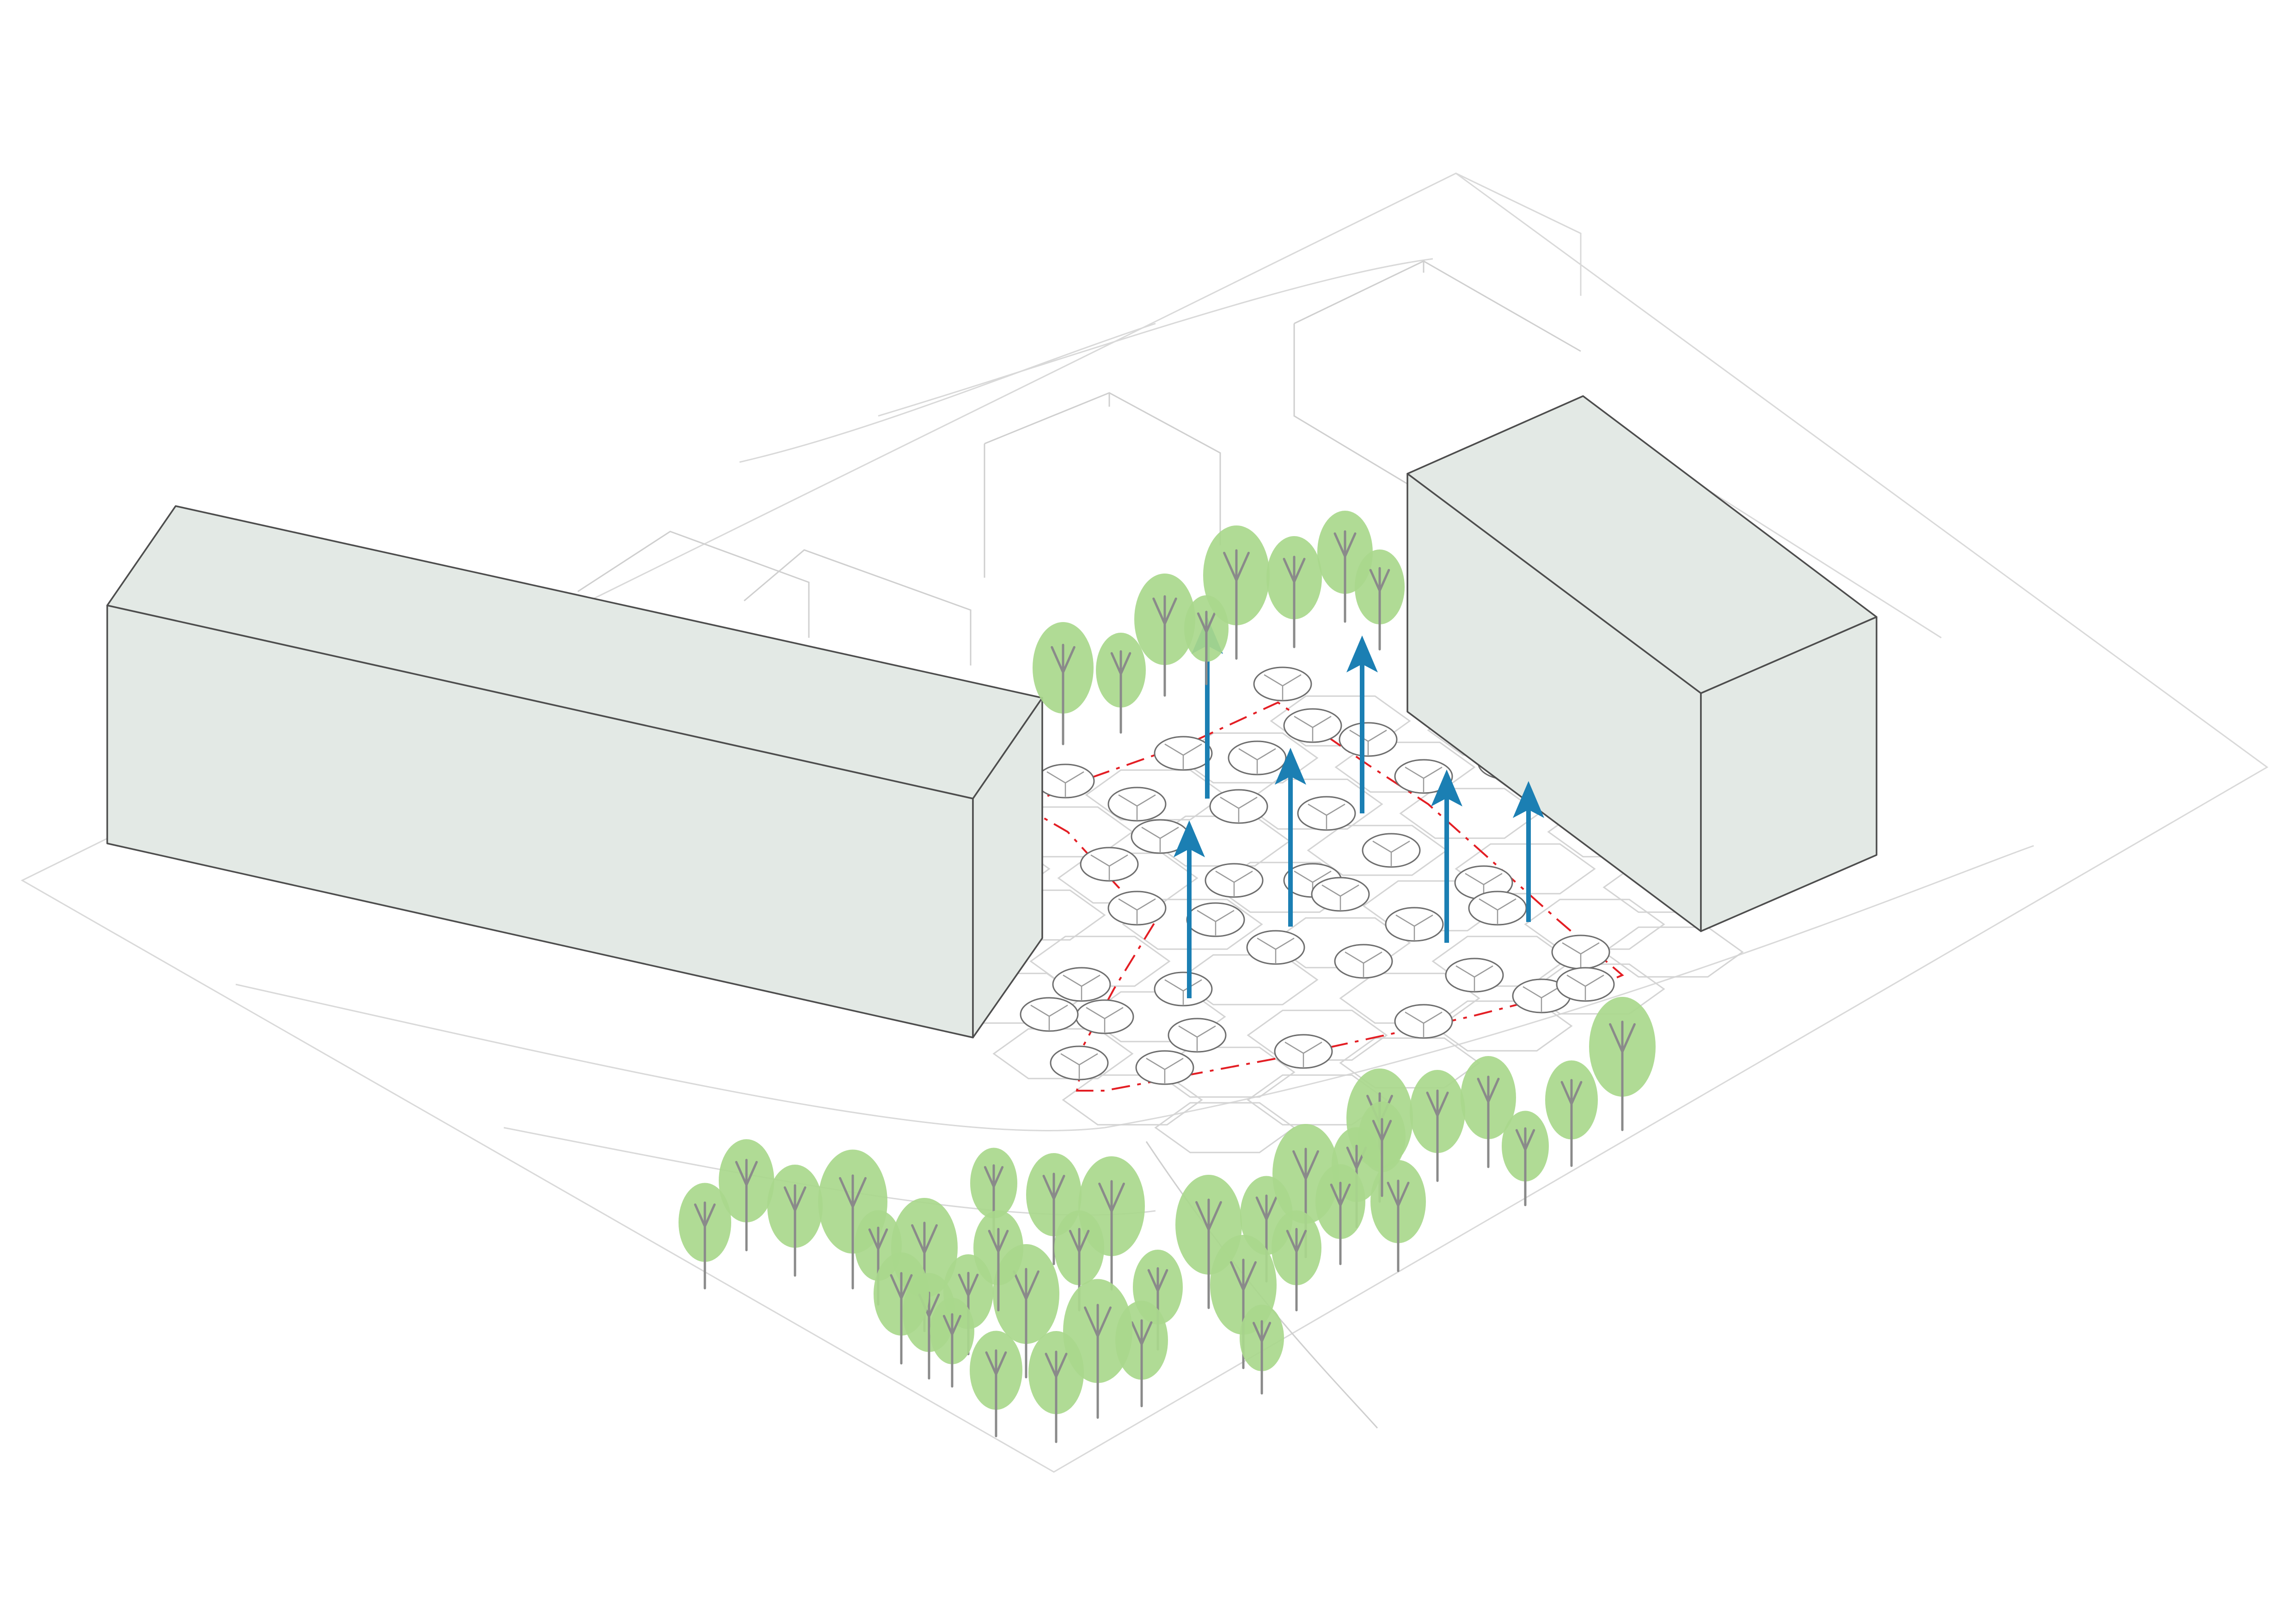 The width and height of the screenshot is (2293, 1624). I want to click on context-buildings, so click(1079, 462).